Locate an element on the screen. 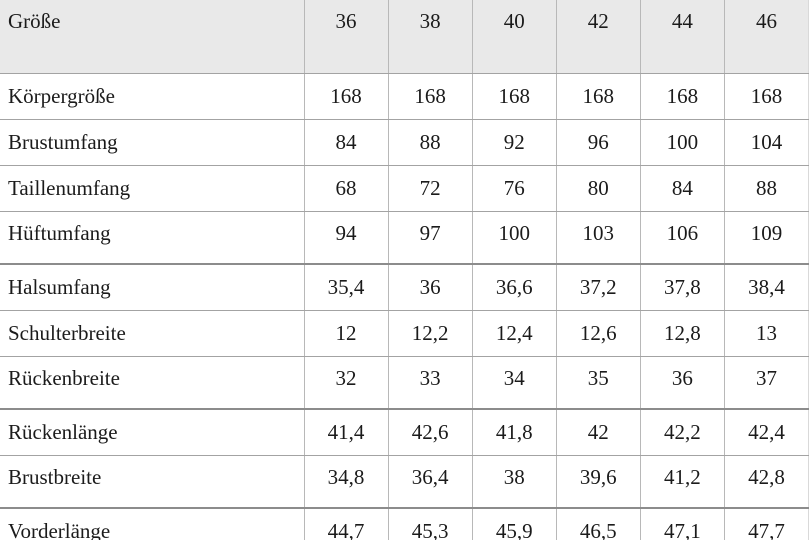 This screenshot has height=540, width=809. value-cell: 41,4 is located at coordinates (346, 432).